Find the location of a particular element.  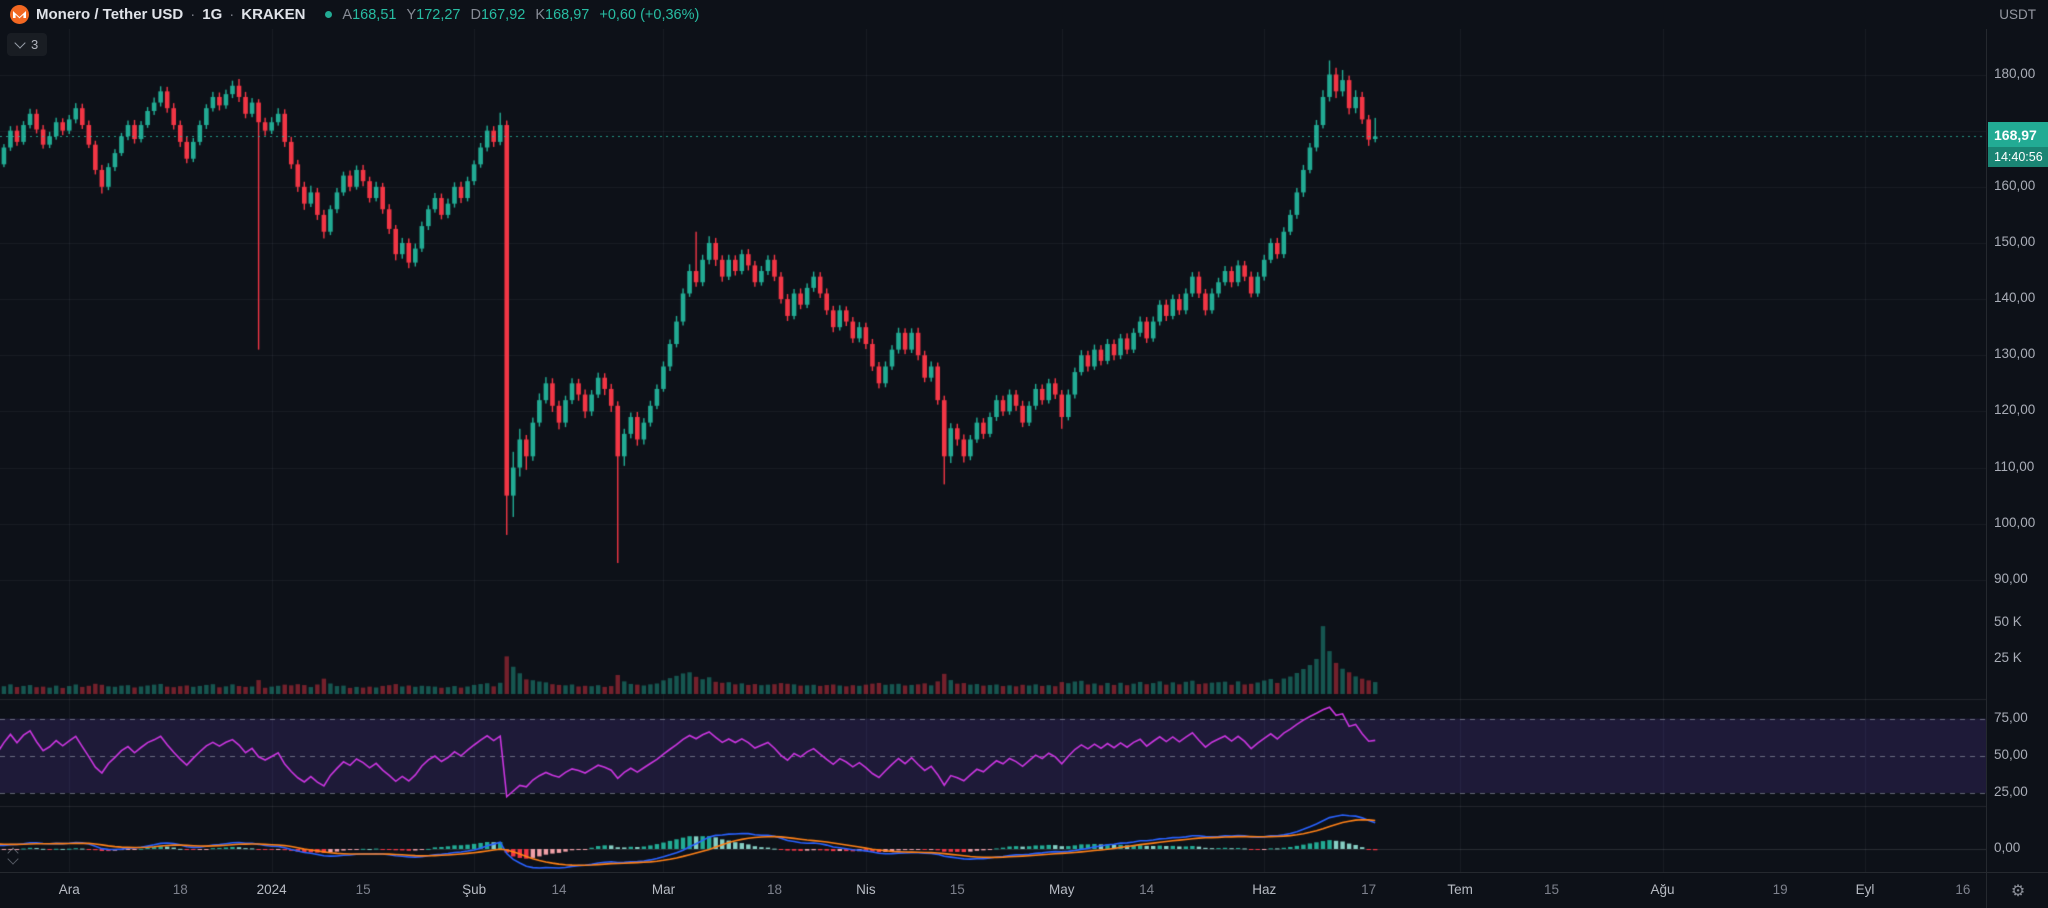

bar-countdown: 14:40:56 is located at coordinates (2018, 157).